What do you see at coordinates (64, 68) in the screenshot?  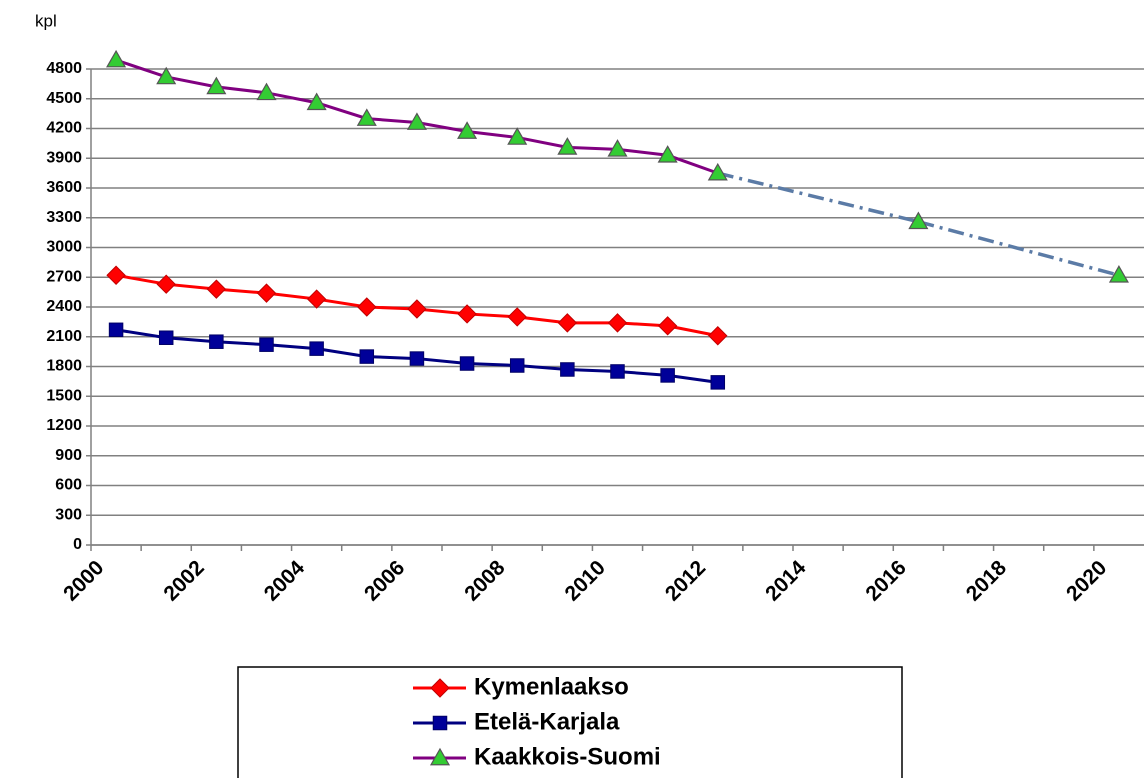 I see `y-tick-label: 4800` at bounding box center [64, 68].